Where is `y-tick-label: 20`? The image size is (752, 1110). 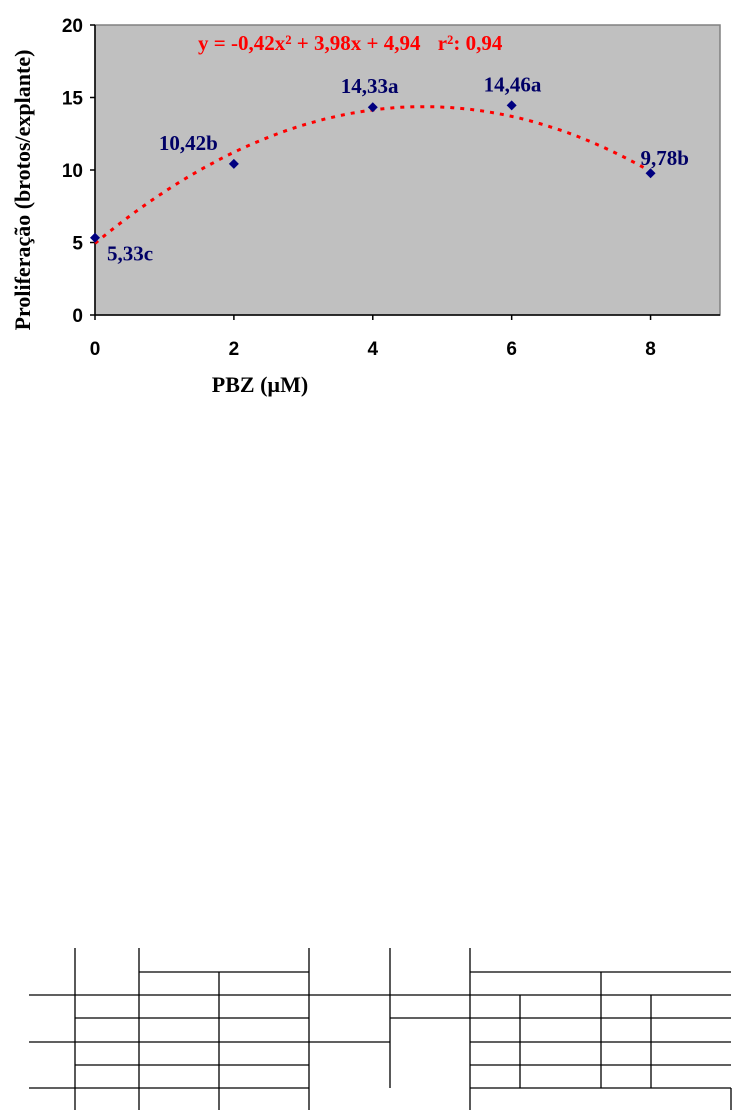 y-tick-label: 20 is located at coordinates (72, 26).